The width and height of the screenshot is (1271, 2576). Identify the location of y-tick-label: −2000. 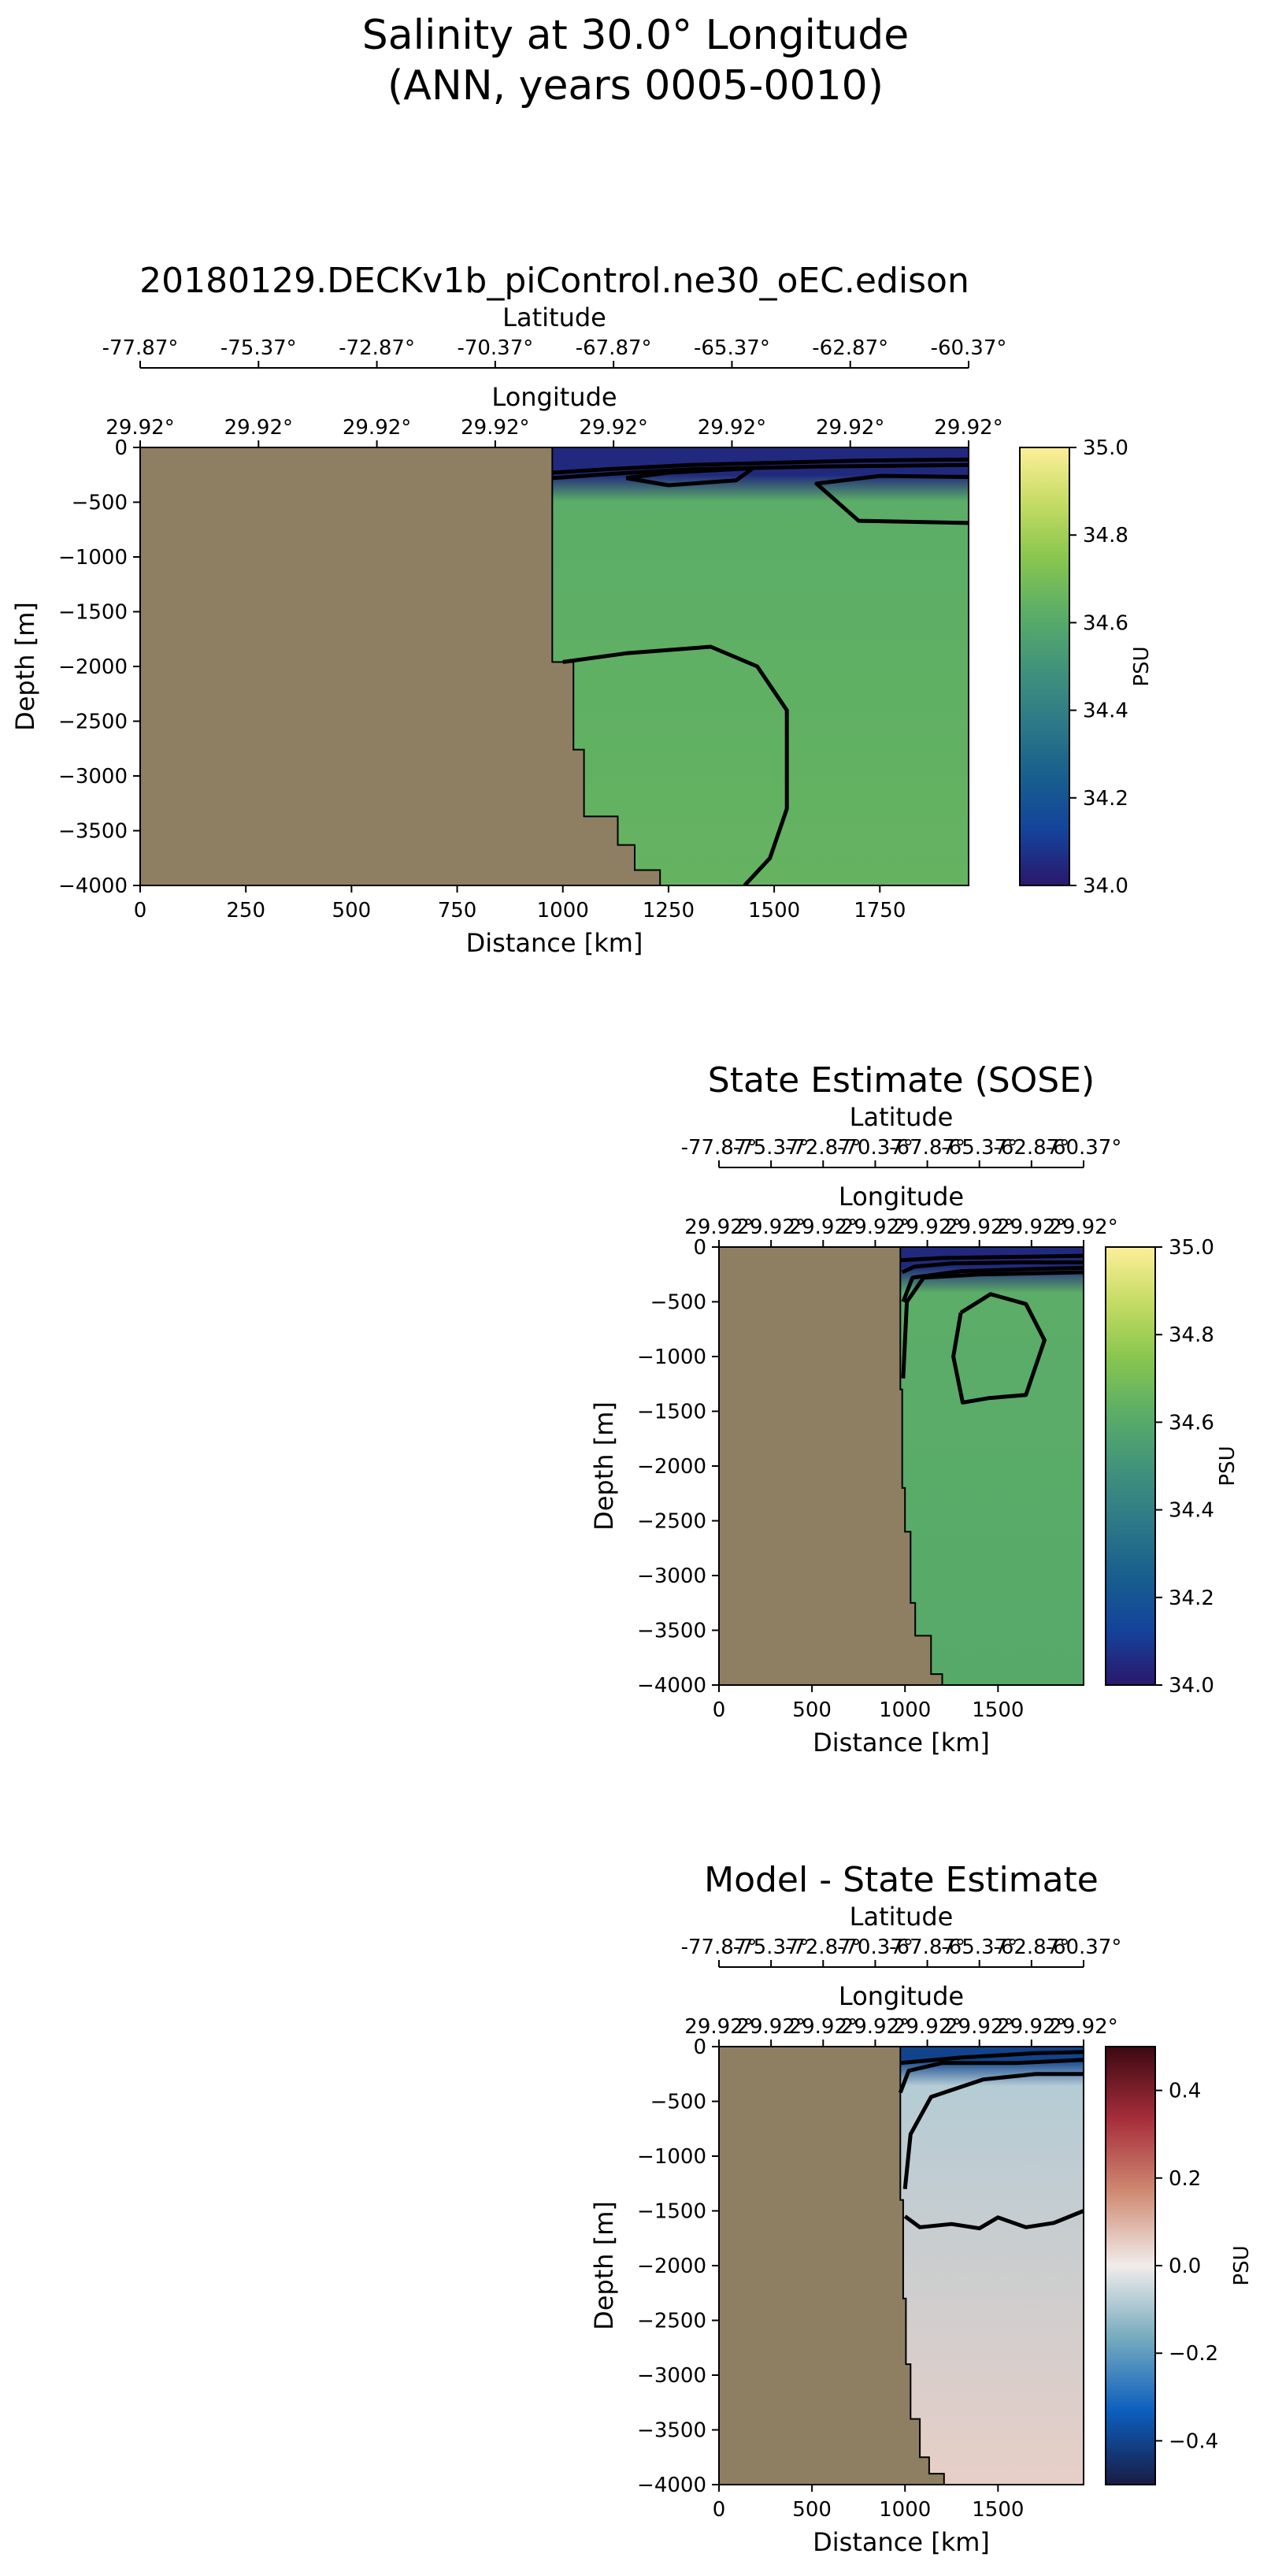
(93, 667).